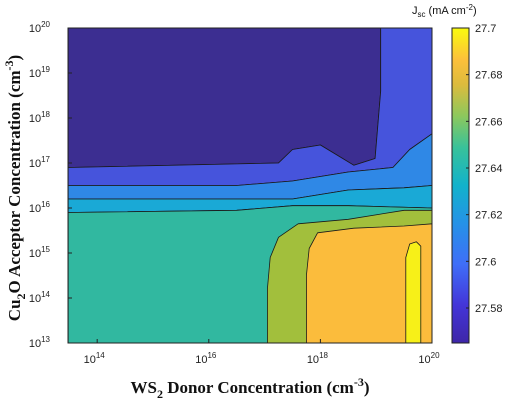 The image size is (512, 407). What do you see at coordinates (489, 76) in the screenshot?
I see `colorbar-tick-label: 27.68` at bounding box center [489, 76].